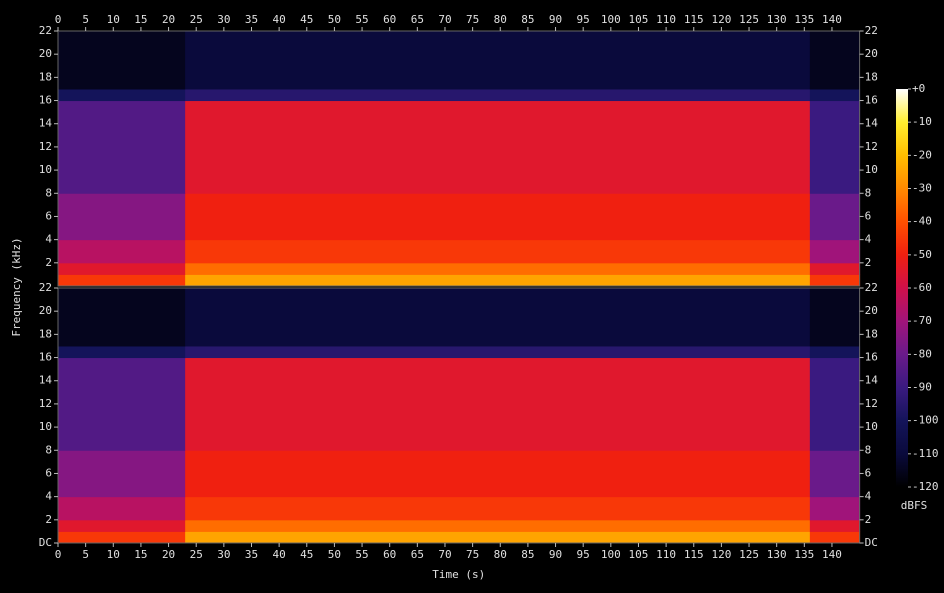 This screenshot has width=944, height=593. Describe the element at coordinates (45, 30) in the screenshot. I see `y-tick-label: 22` at that location.